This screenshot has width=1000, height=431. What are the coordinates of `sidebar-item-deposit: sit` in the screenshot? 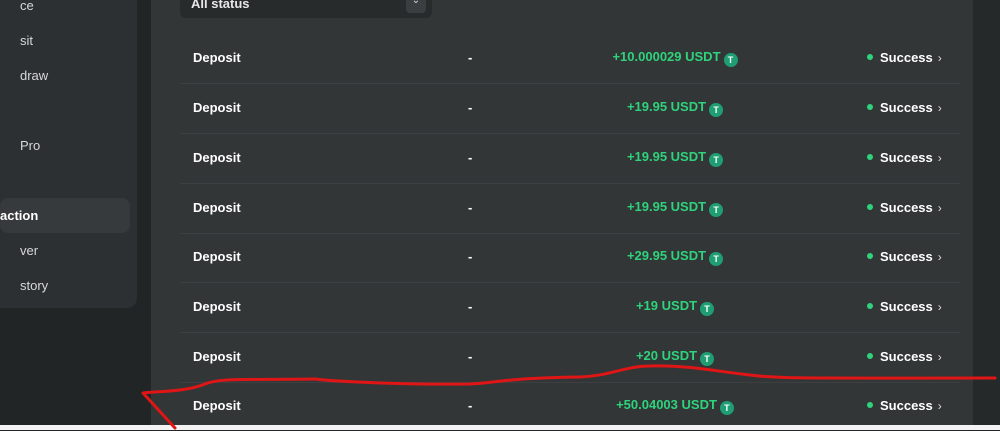 It's located at (26, 40).